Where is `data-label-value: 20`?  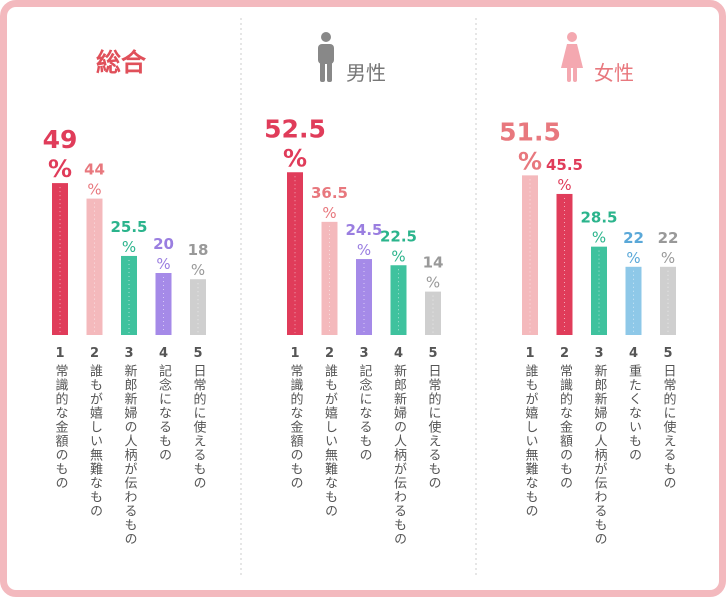
data-label-value: 20 is located at coordinates (163, 244).